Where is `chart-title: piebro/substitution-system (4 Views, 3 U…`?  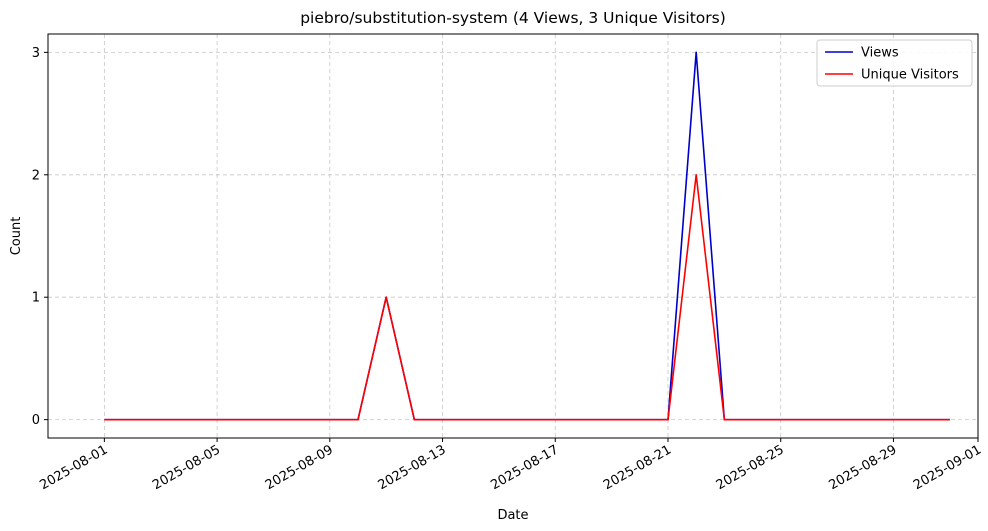 chart-title: piebro/substitution-system (4 Views, 3 U… is located at coordinates (513, 18).